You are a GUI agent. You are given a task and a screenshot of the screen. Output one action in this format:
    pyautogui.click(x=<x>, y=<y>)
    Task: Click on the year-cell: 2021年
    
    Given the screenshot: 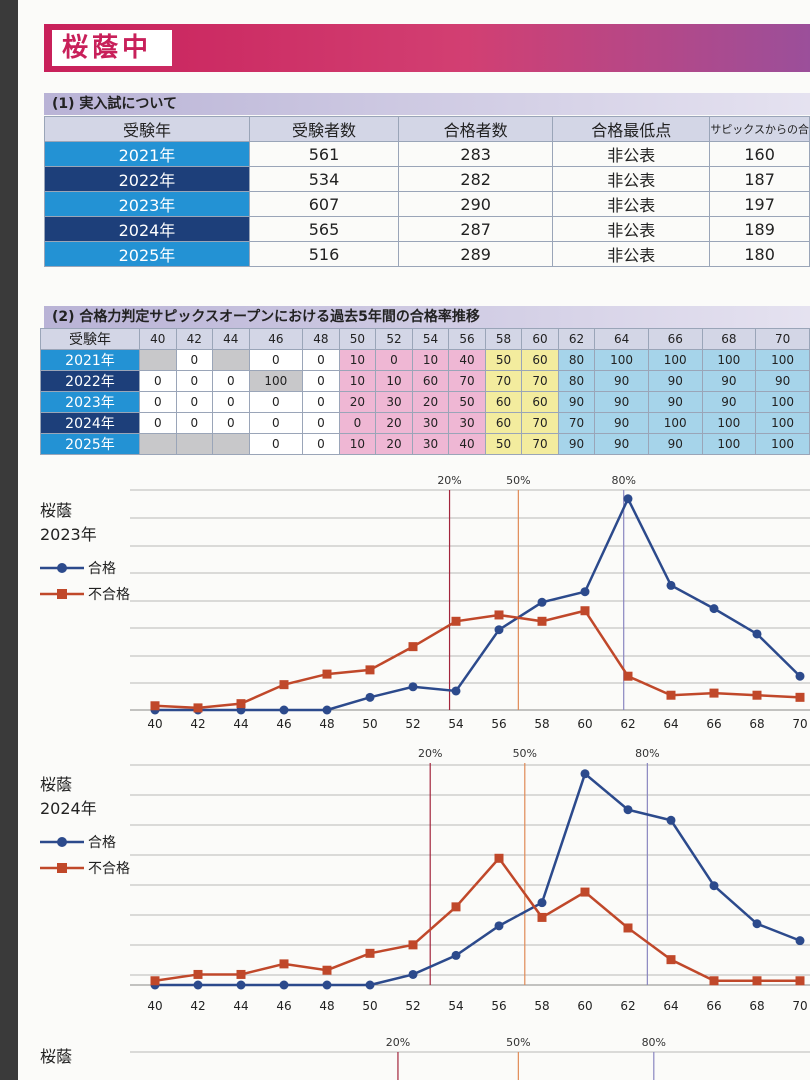 What is the action you would take?
    pyautogui.click(x=90, y=360)
    